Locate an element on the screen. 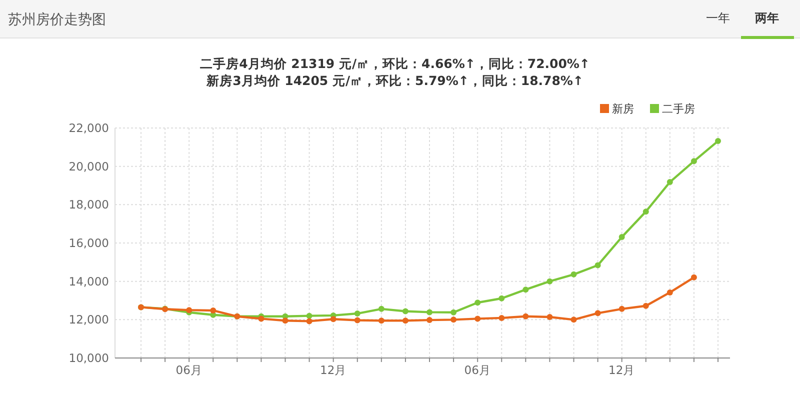 The height and width of the screenshot is (407, 800). y-tick-label: 22,000 is located at coordinates (88, 128).